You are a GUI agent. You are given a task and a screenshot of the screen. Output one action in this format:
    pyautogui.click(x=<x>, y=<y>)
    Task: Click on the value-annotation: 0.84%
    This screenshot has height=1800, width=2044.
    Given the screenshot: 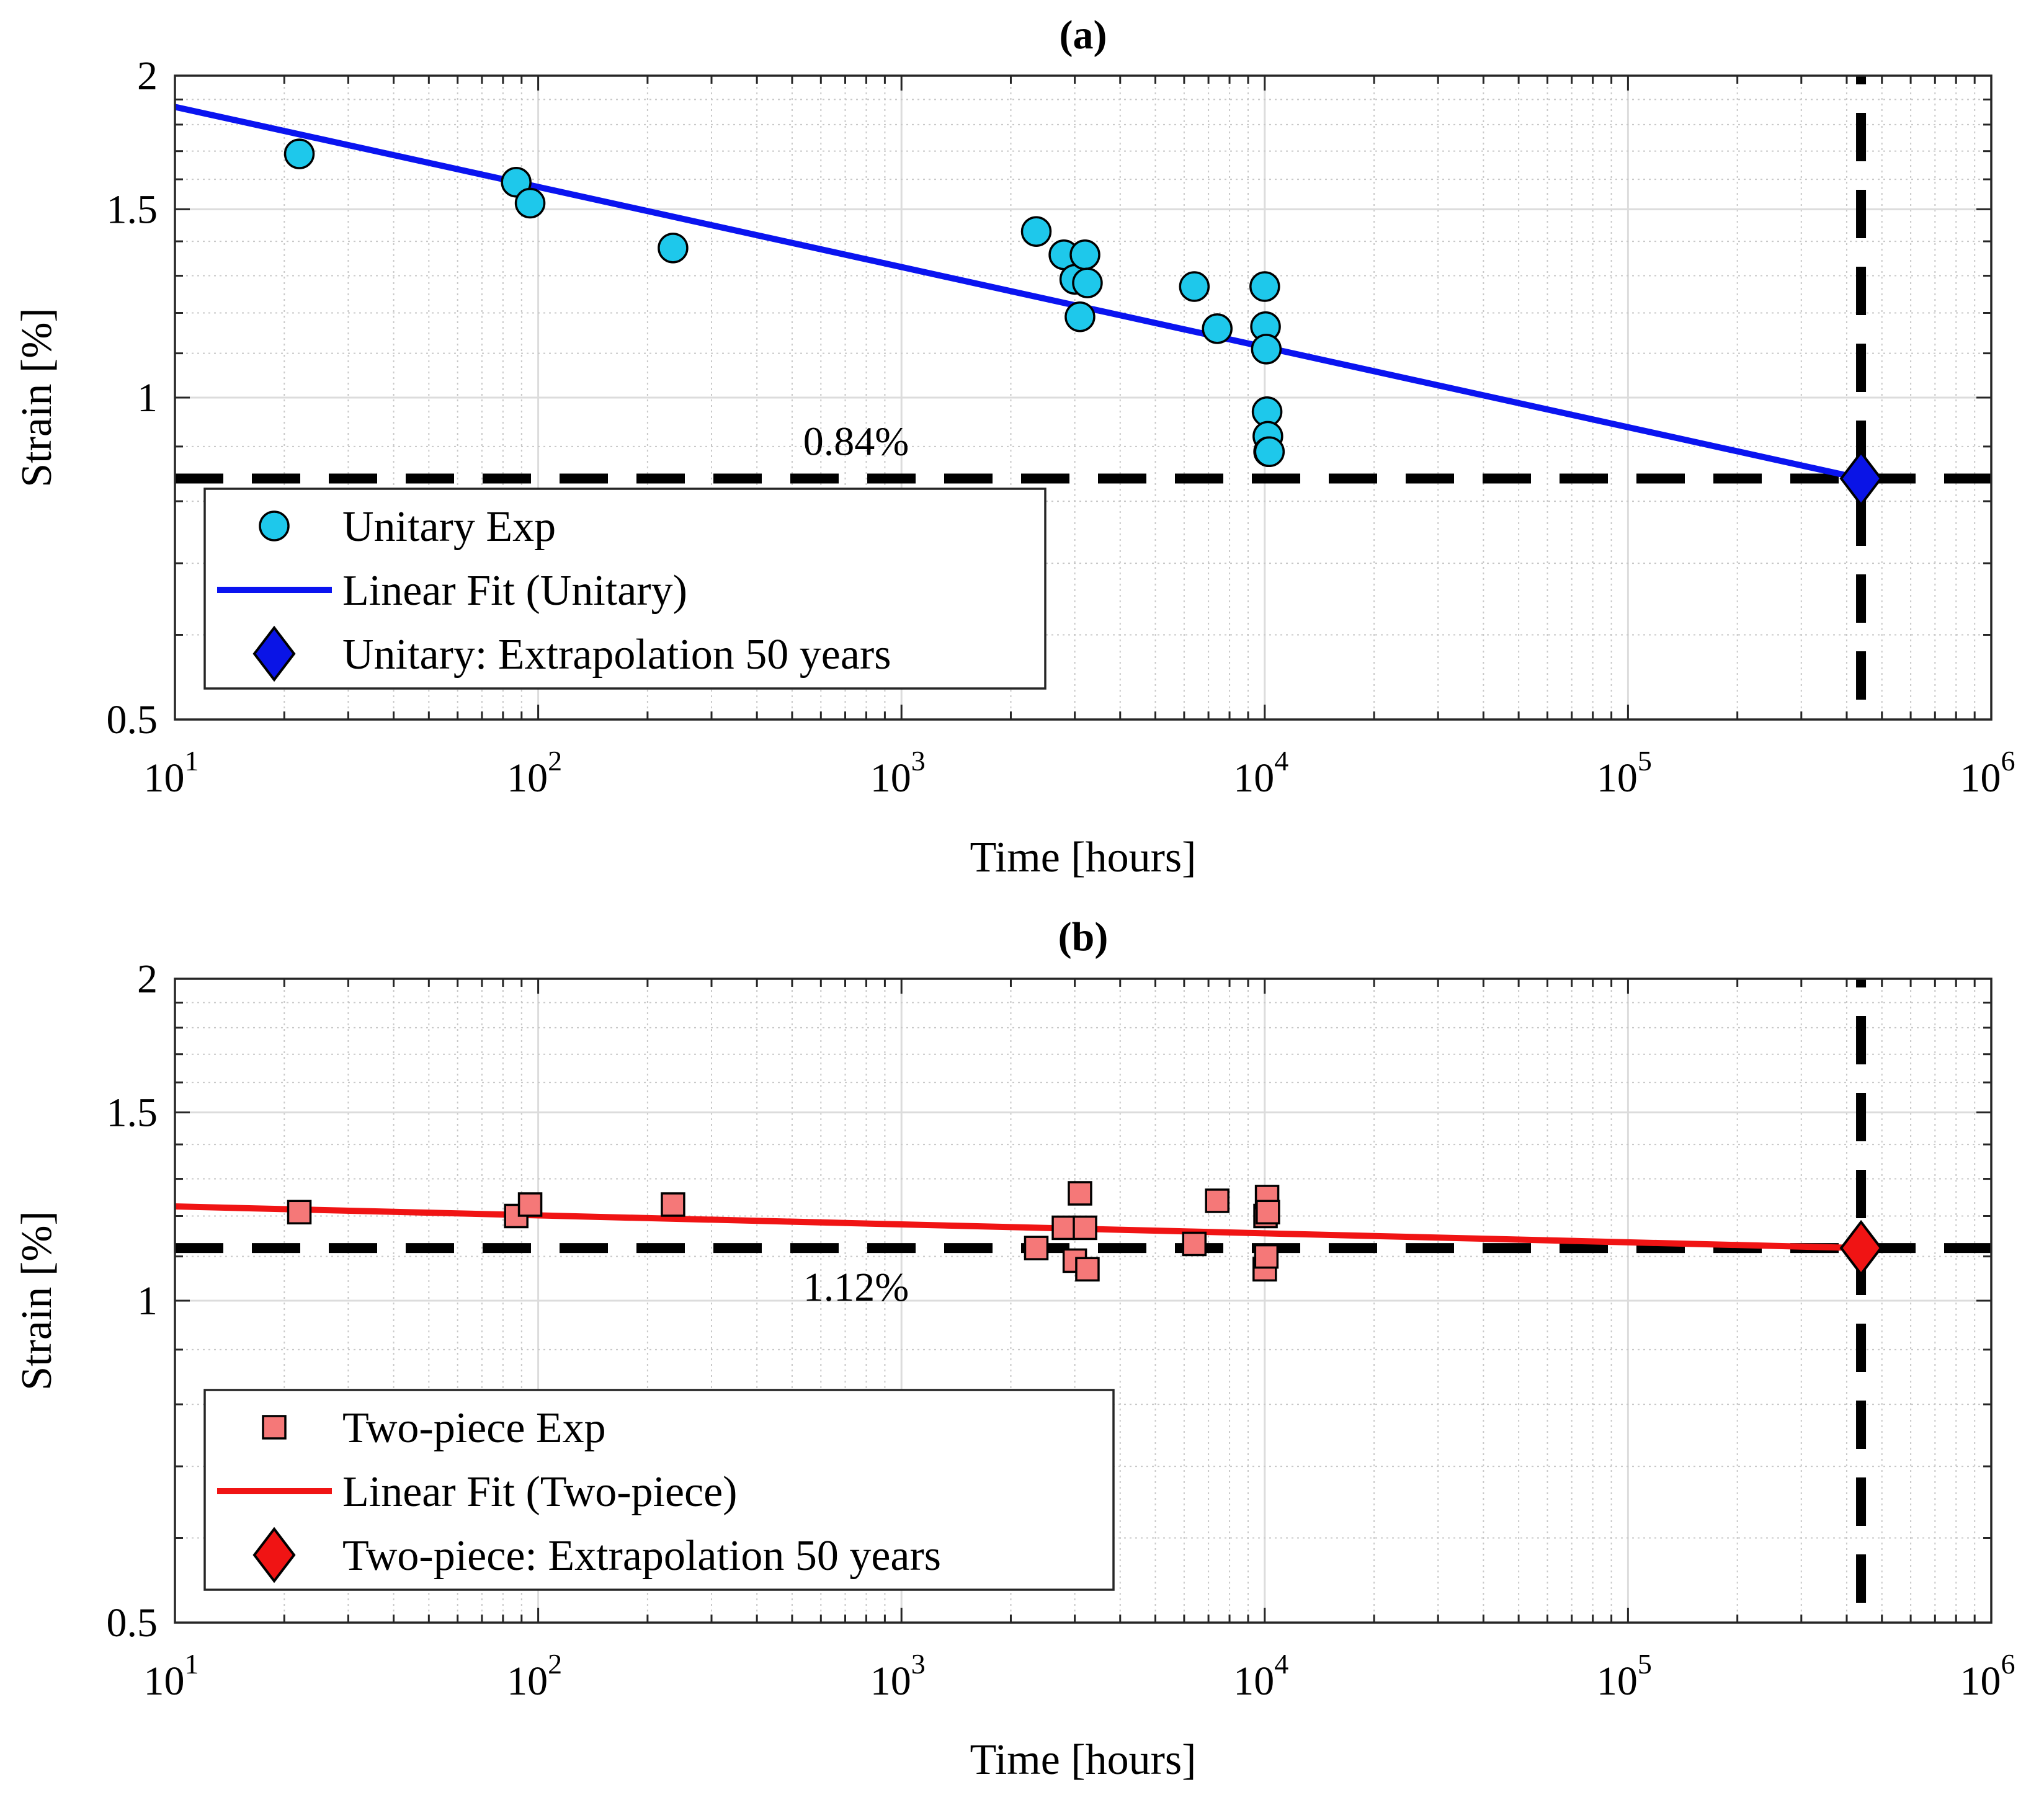 What is the action you would take?
    pyautogui.click(x=856, y=442)
    